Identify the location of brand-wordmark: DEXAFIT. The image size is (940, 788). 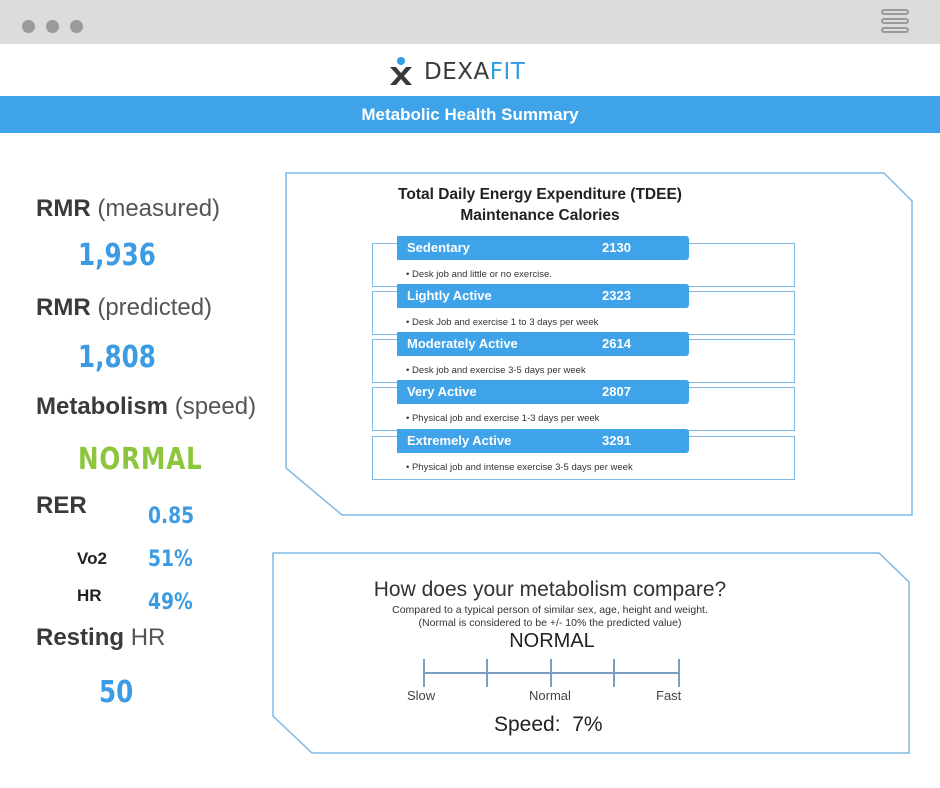
(475, 72).